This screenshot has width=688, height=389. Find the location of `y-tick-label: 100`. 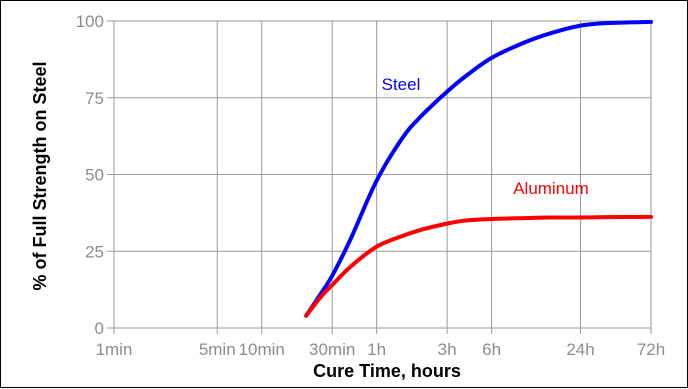

y-tick-label: 100 is located at coordinates (90, 21).